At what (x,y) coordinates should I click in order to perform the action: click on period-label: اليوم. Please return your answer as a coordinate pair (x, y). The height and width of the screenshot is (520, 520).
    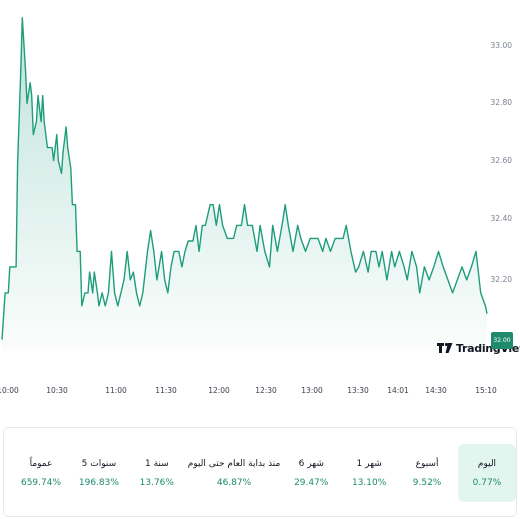
    Looking at the image, I should click on (487, 463).